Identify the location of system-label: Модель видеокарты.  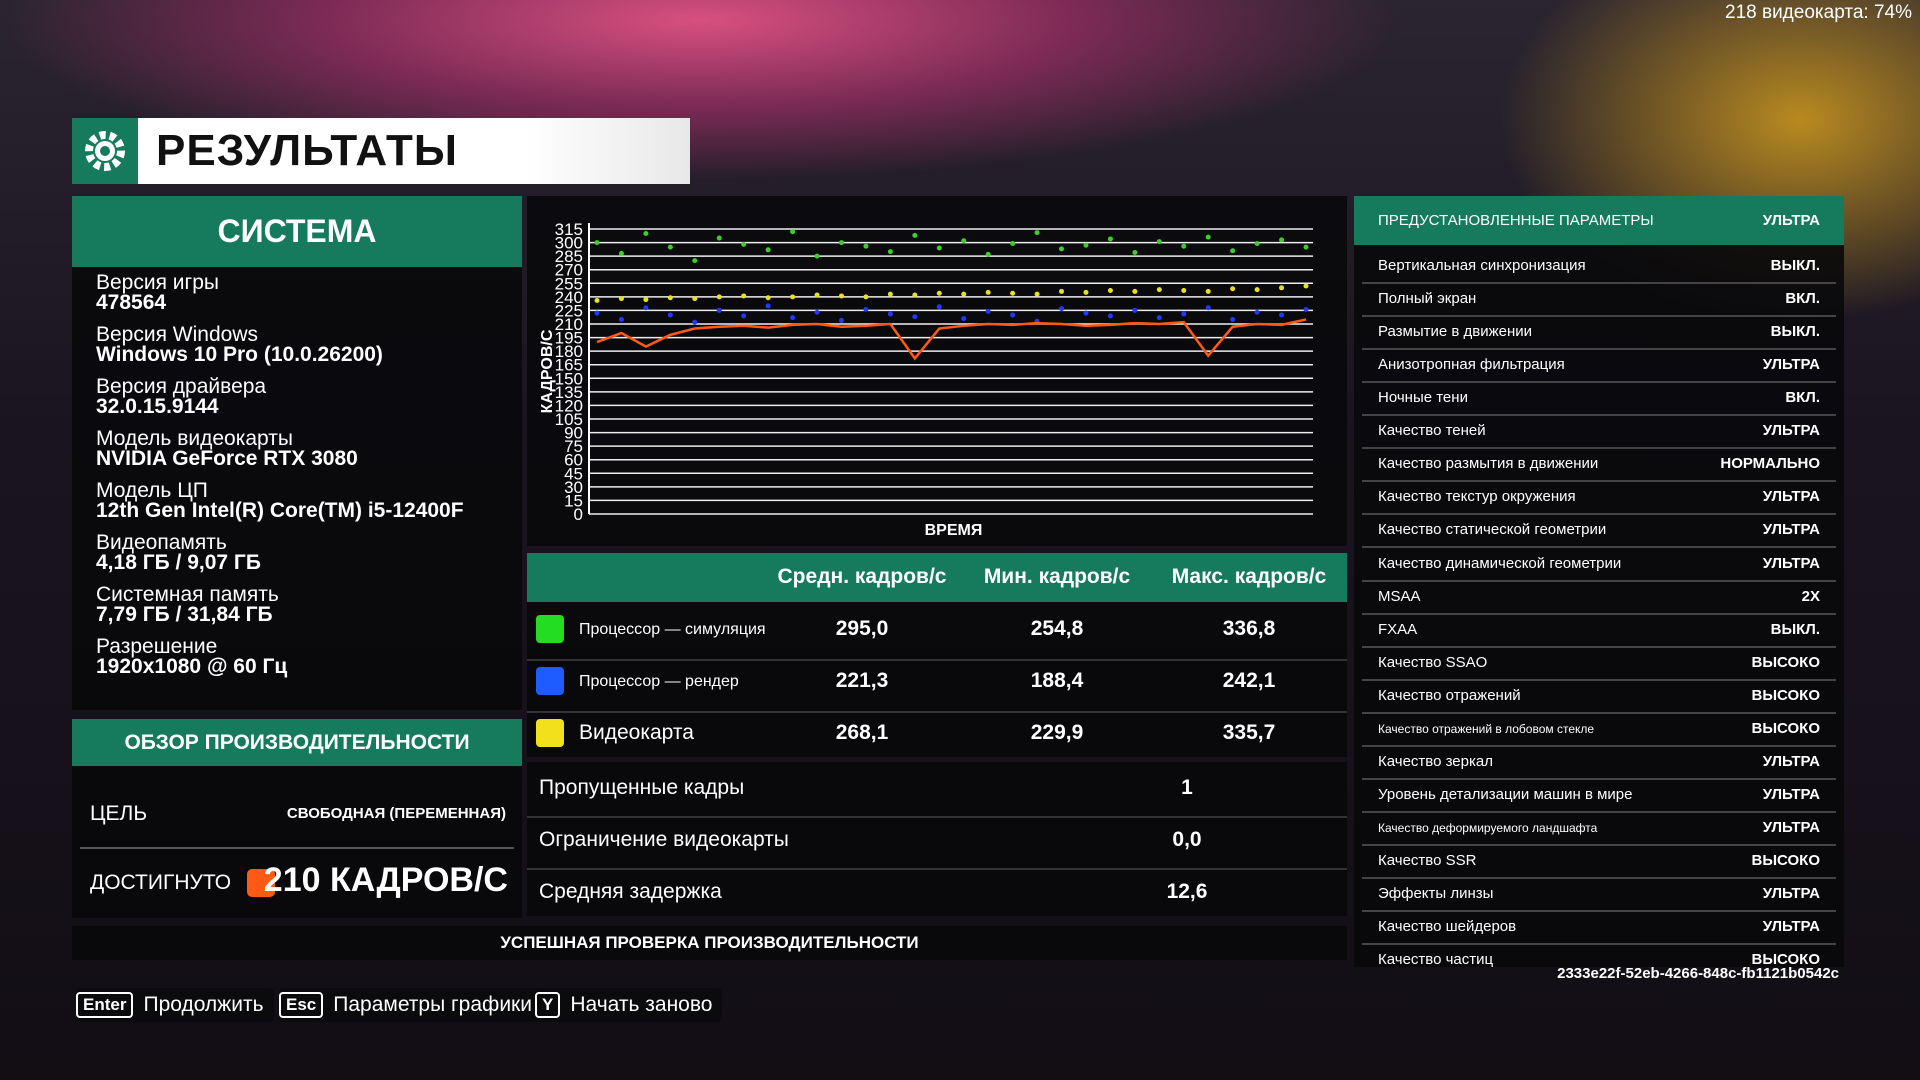
(194, 438).